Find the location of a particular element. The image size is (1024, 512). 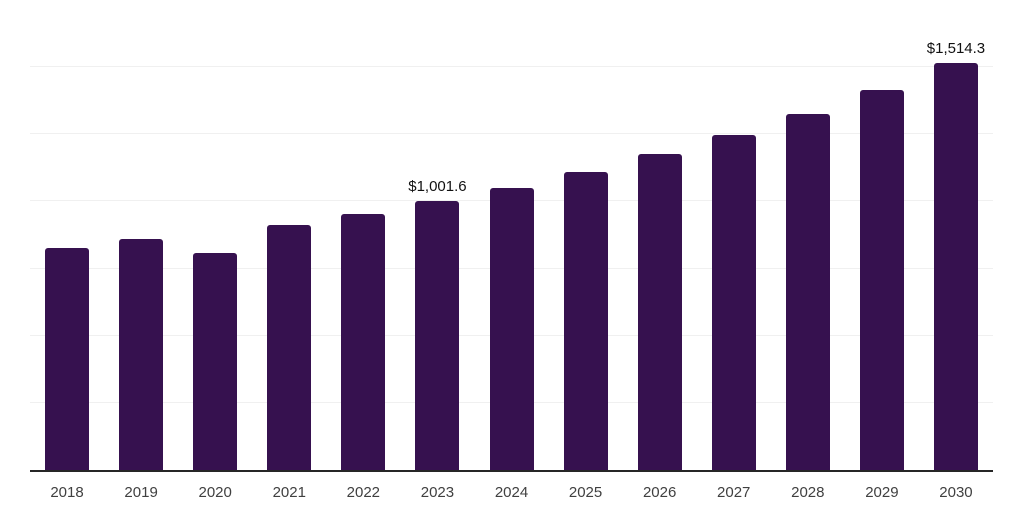

bar-2019 is located at coordinates (141, 354).